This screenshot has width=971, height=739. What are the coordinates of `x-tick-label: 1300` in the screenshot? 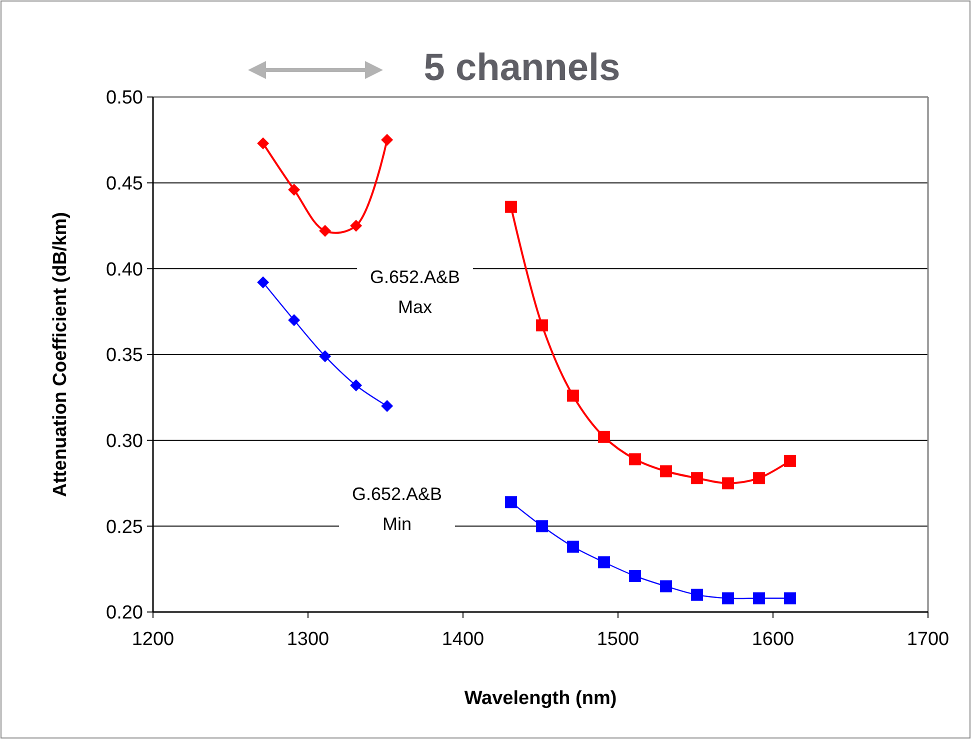 It's located at (308, 639).